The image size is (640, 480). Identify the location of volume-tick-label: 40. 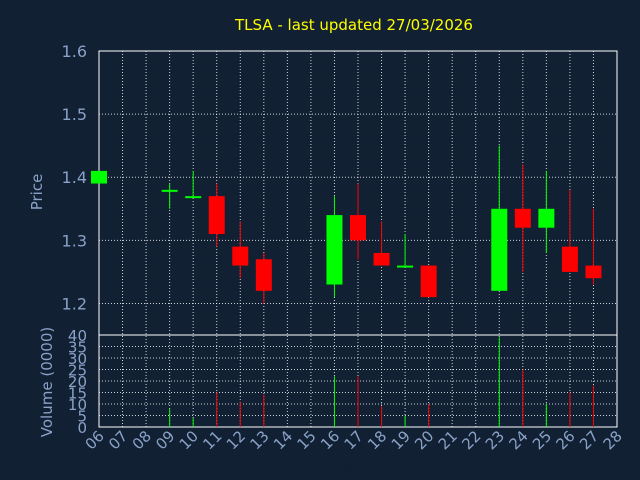
(77, 336).